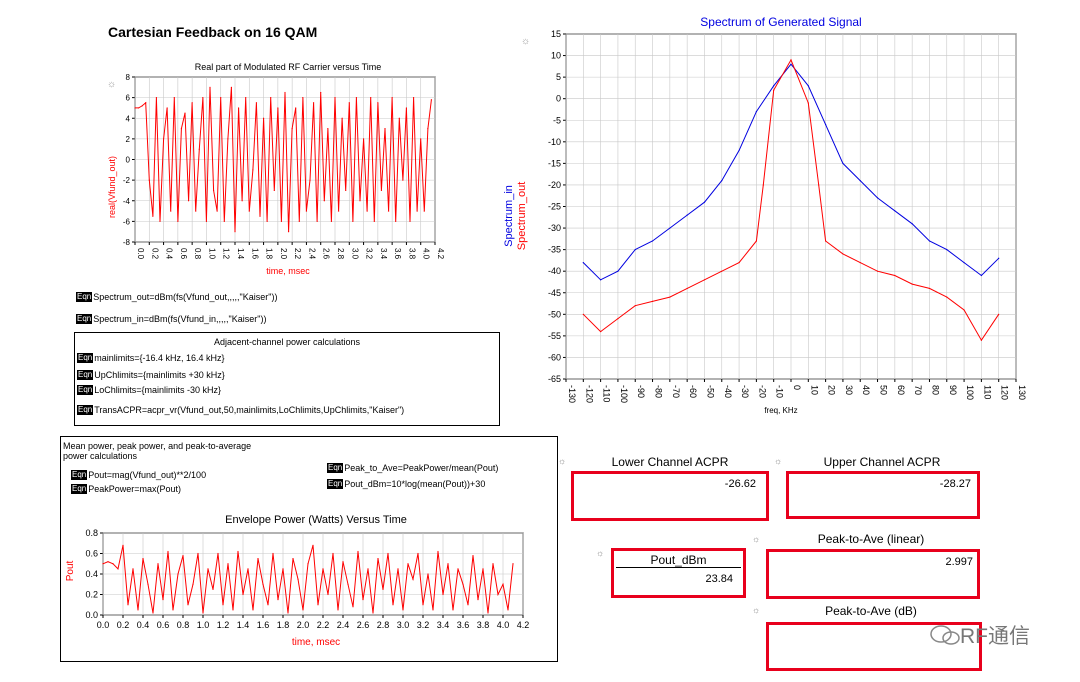 This screenshot has width=1080, height=682. I want to click on xtick-label: 10, so click(814, 390).